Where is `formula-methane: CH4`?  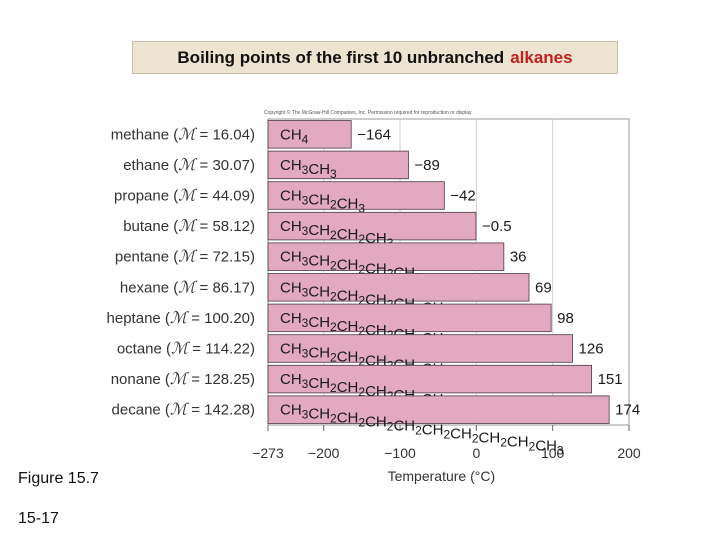
formula-methane: CH4 is located at coordinates (294, 136).